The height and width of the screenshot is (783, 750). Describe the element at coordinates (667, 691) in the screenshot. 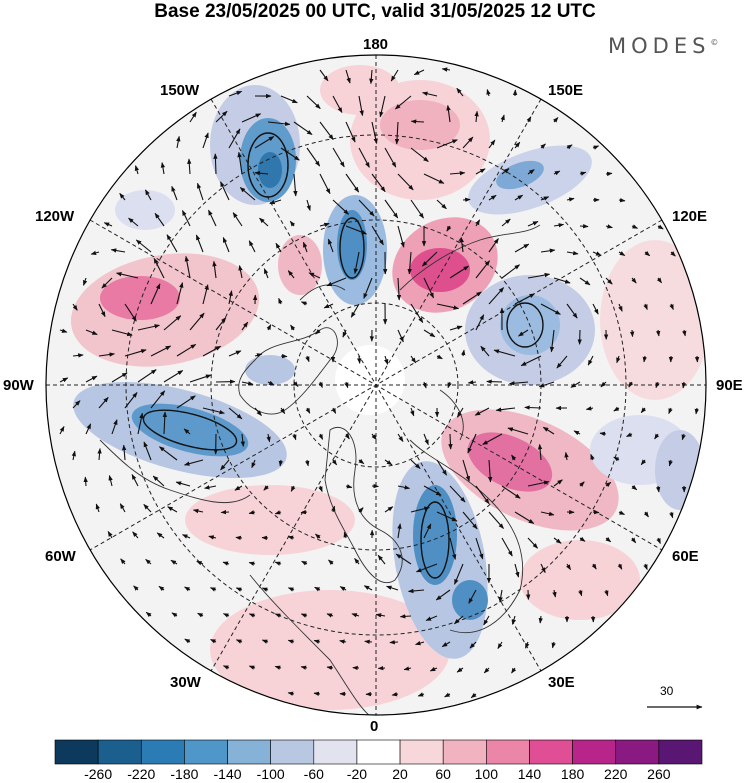

I see `reference-vector-label: 30` at that location.